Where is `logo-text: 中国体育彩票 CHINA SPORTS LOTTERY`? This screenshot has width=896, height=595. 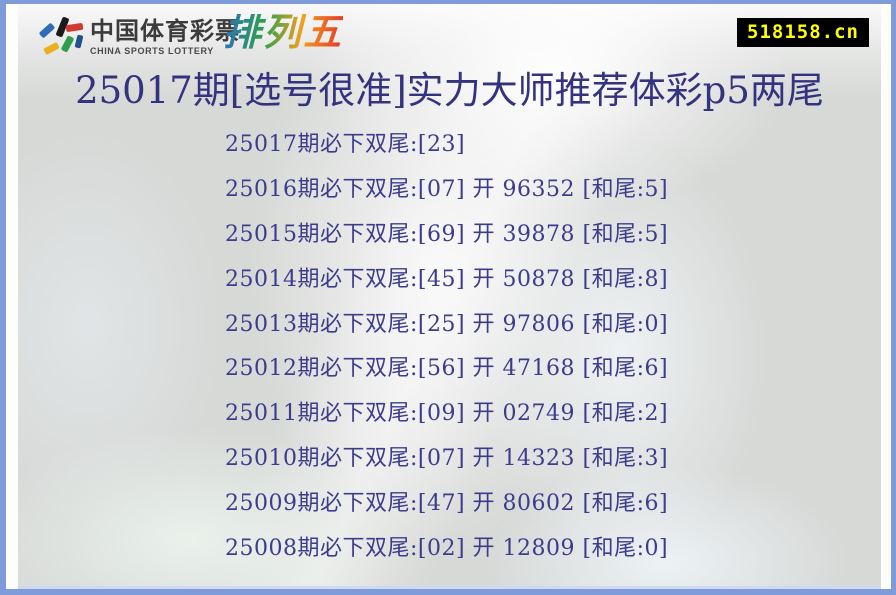 logo-text: 中国体育彩票 CHINA SPORTS LOTTERY is located at coordinates (165, 38).